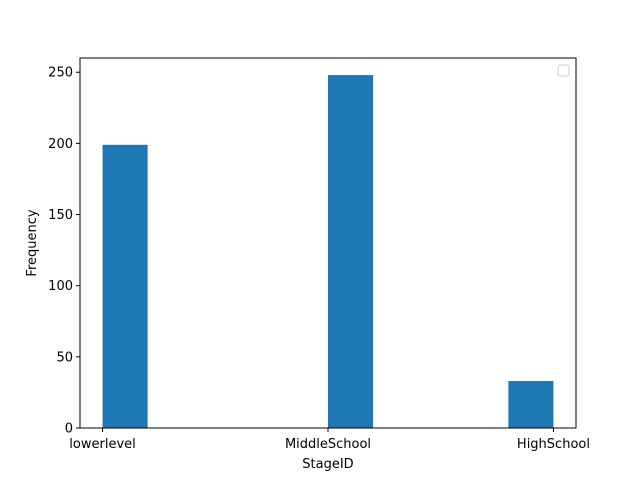 The height and width of the screenshot is (480, 640). I want to click on x-axis-label: StageID, so click(327, 464).